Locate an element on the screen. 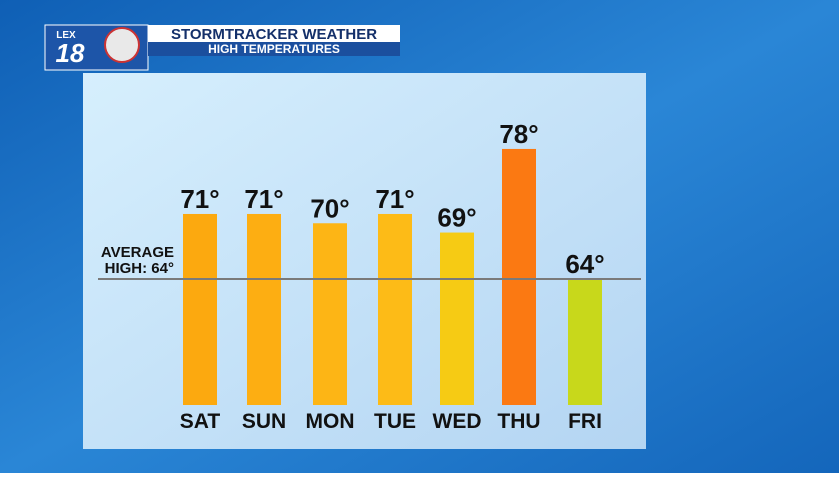 The height and width of the screenshot is (478, 839). logo-icon is located at coordinates (122, 45).